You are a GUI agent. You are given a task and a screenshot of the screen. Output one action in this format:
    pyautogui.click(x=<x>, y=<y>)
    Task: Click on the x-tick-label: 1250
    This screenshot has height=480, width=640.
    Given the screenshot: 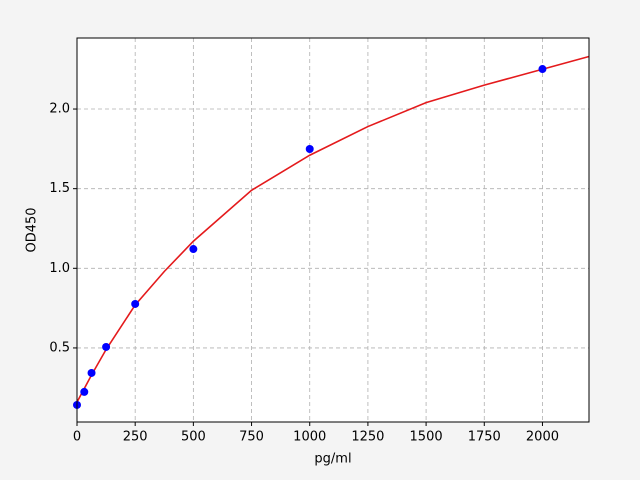 What is the action you would take?
    pyautogui.click(x=367, y=437)
    